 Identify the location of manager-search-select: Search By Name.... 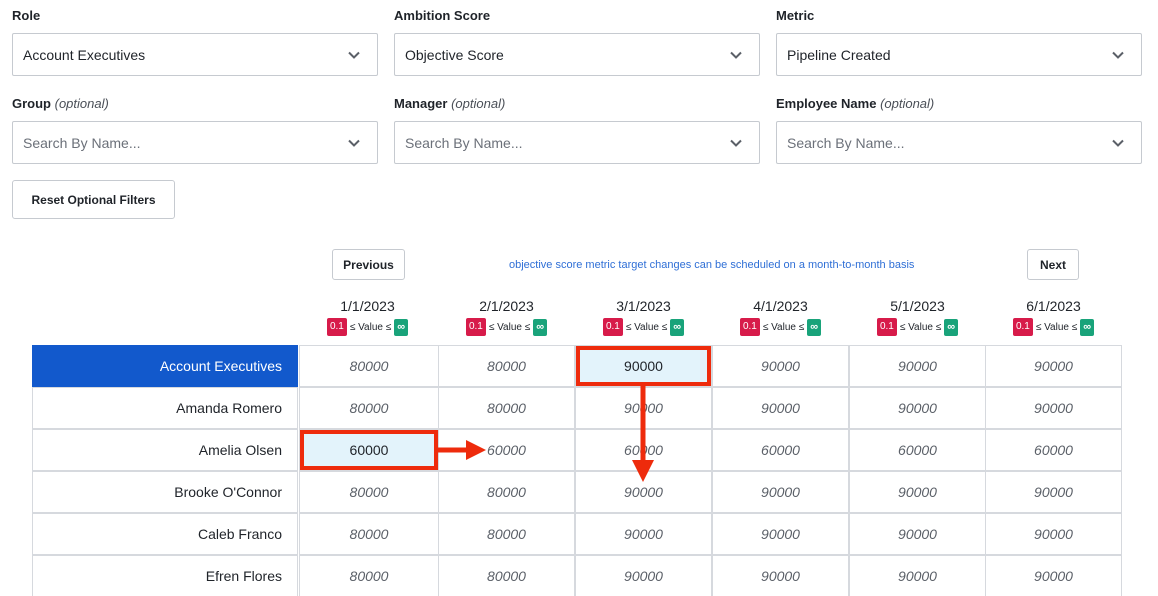
(577, 142).